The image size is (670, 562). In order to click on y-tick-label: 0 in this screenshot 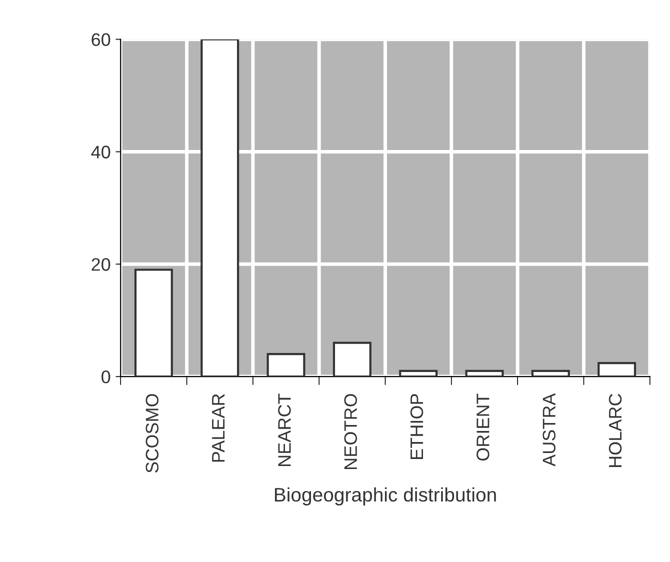, I will do `click(106, 377)`.